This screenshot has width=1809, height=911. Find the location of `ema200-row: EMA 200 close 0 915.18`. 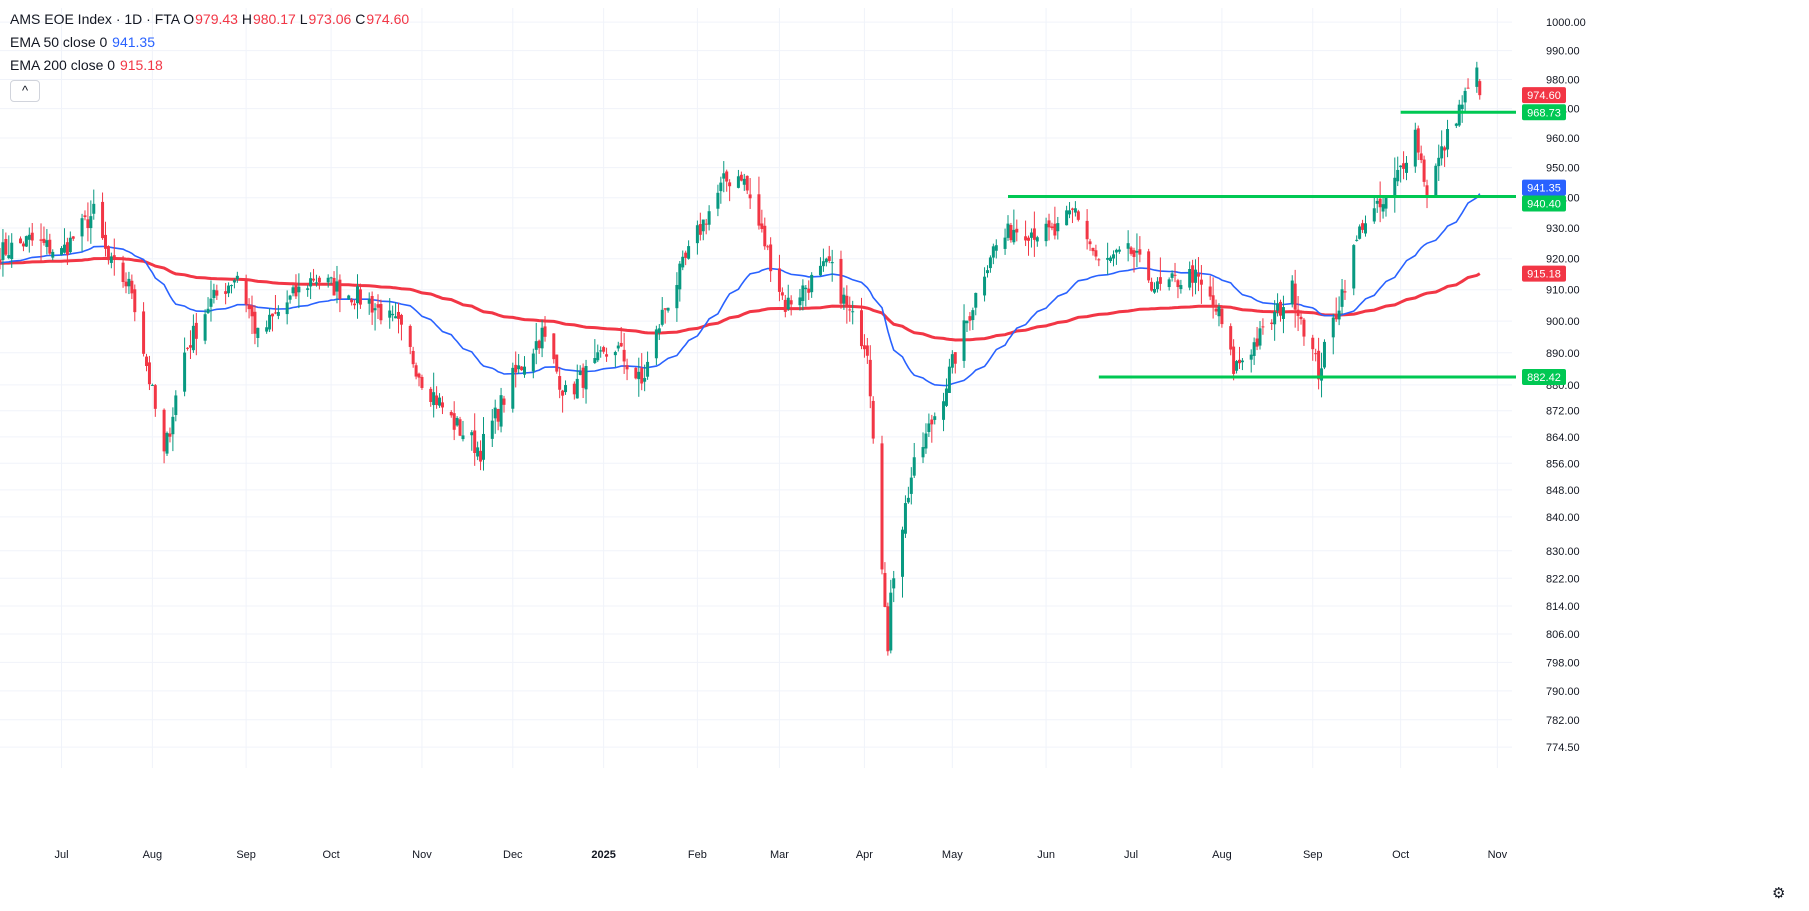

ema200-row: EMA 200 close 0 915.18 is located at coordinates (209, 65).